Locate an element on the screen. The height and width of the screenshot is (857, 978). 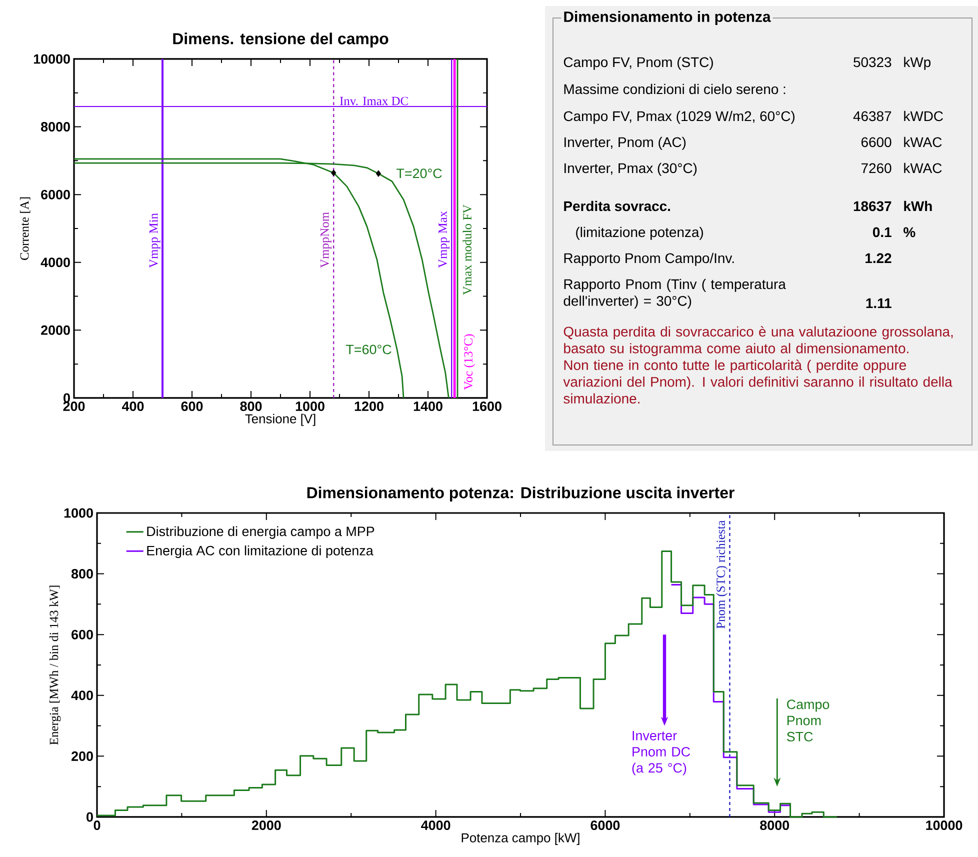
text: Quasta perdita di sovraccarico è una valutazioone grossolana, basato su istogramma come aiuto al dimensionamento. Non tiene in conto tutte le particolarità ( perdite oppure variazioni del Pnom). I valori definitivi saranno il risultato della simulazione. is located at coordinates (758, 365).